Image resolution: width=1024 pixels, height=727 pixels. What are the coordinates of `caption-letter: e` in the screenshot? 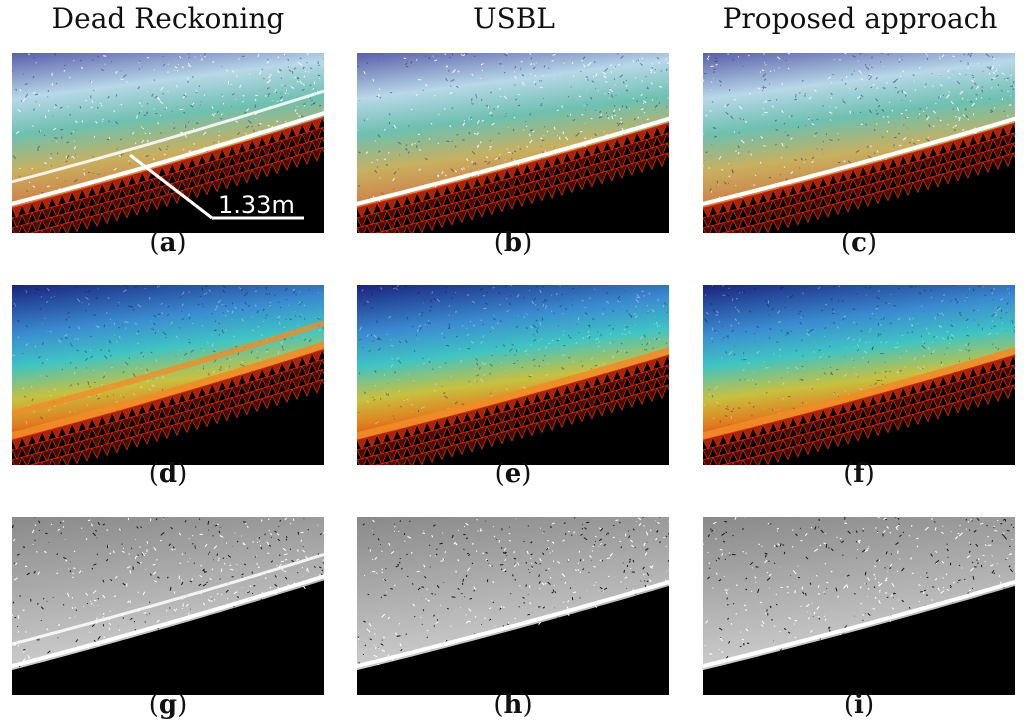 It's located at (513, 474).